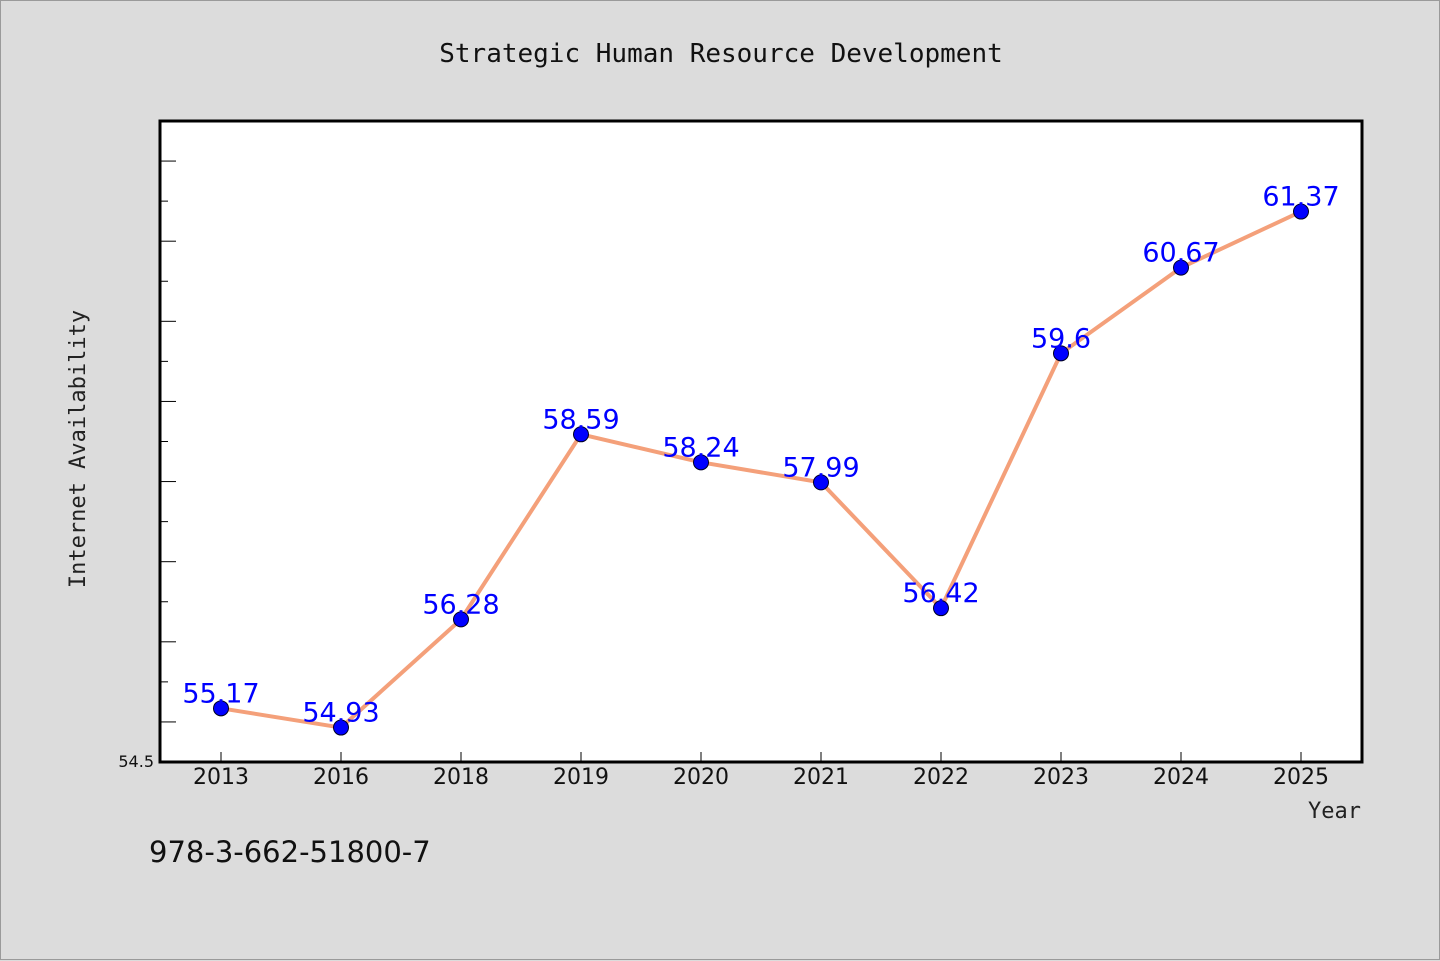 The image size is (1440, 961). Describe the element at coordinates (1300, 197) in the screenshot. I see `data-label: 61.37` at that location.